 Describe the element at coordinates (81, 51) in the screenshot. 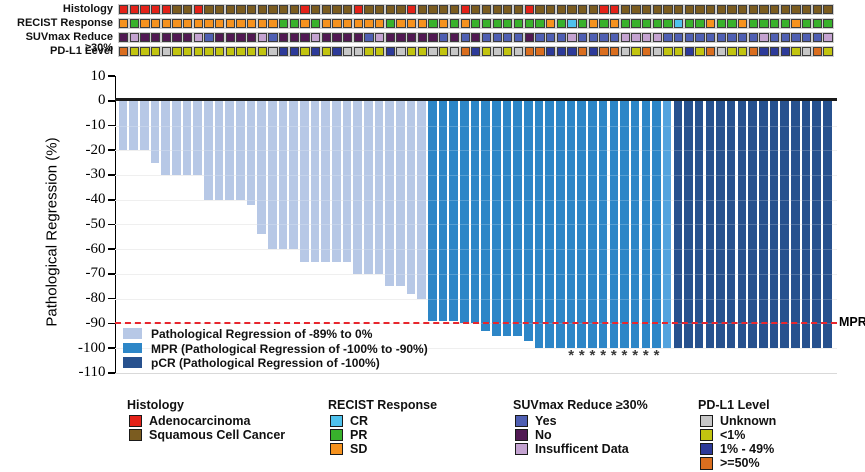

I see `track-label-4: PD-L1 Level` at that location.